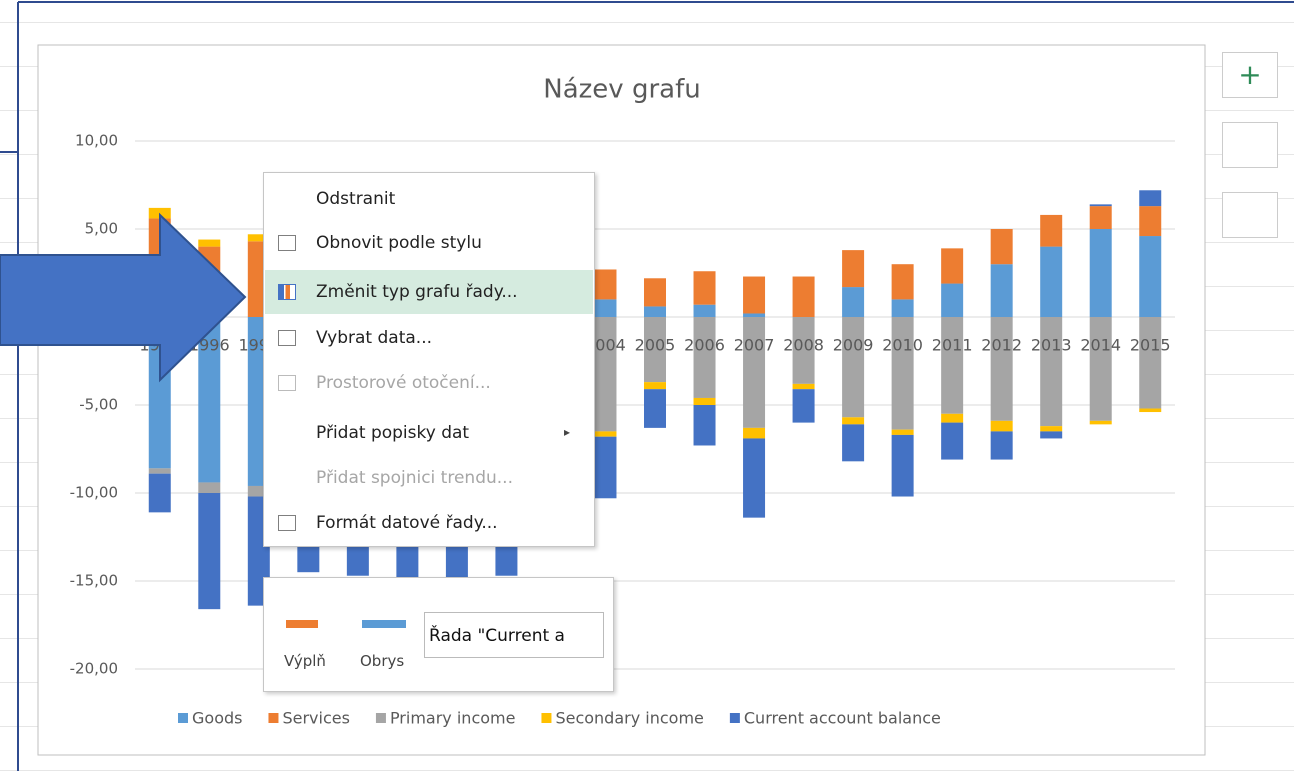  Describe the element at coordinates (704, 345) in the screenshot. I see `x-tick-label: 2006` at that location.